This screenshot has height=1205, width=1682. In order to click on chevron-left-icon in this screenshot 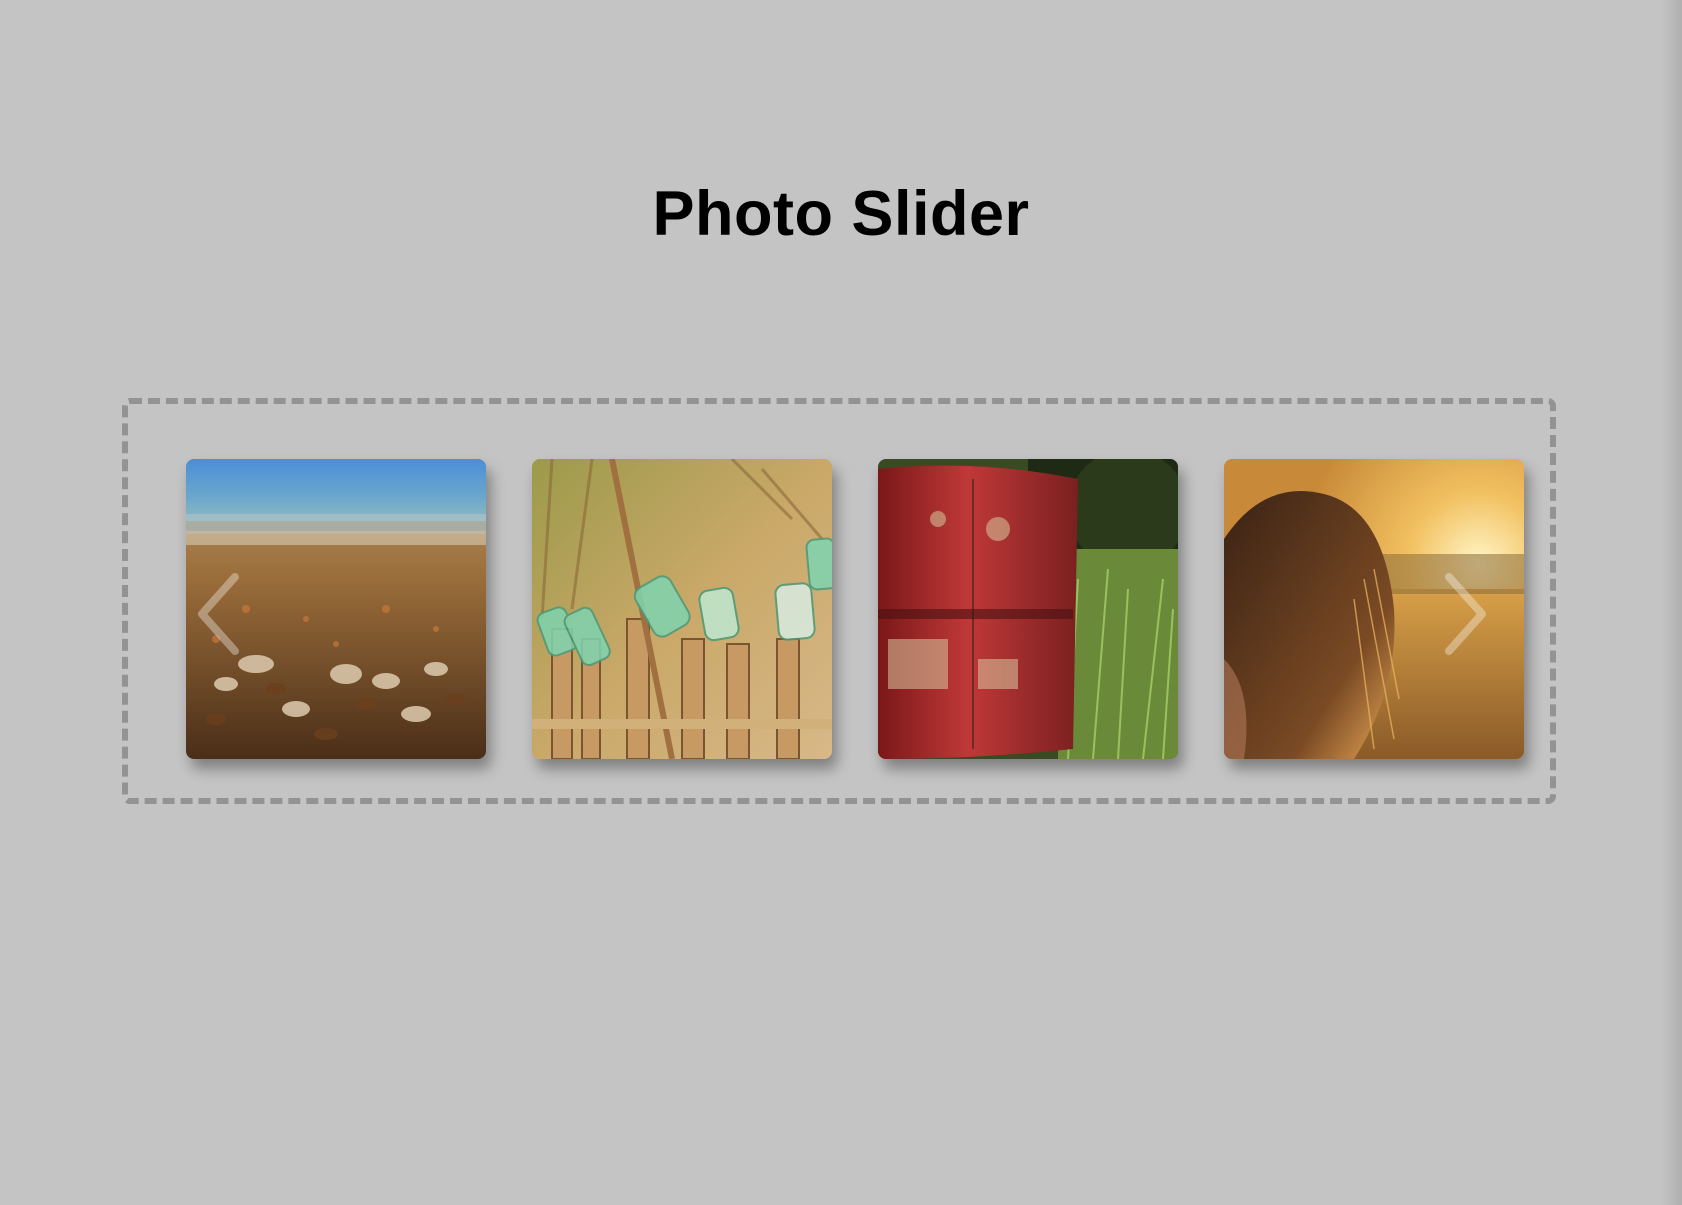, I will do `click(218, 614)`.